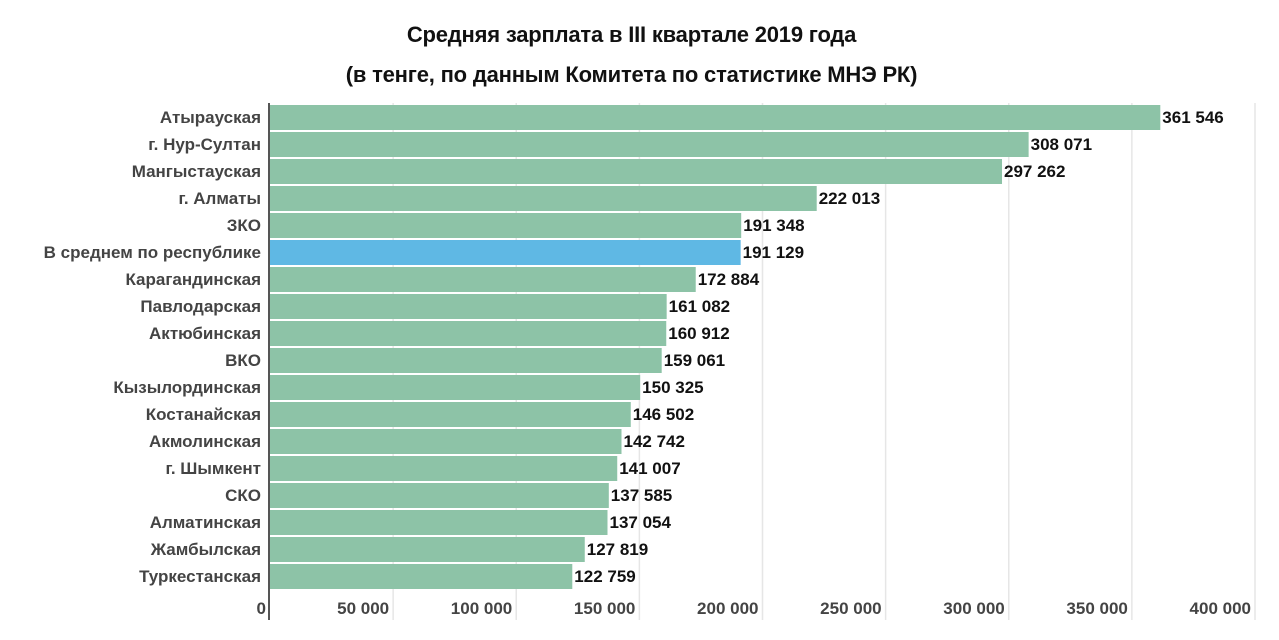  Describe the element at coordinates (187, 387) in the screenshot. I see `category-label: Кызылординская` at that location.